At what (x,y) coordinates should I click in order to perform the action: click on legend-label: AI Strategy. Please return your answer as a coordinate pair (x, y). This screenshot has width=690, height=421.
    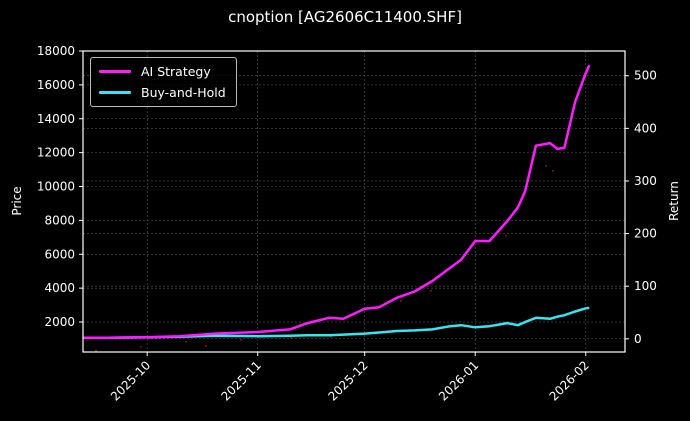
    Looking at the image, I should click on (176, 71).